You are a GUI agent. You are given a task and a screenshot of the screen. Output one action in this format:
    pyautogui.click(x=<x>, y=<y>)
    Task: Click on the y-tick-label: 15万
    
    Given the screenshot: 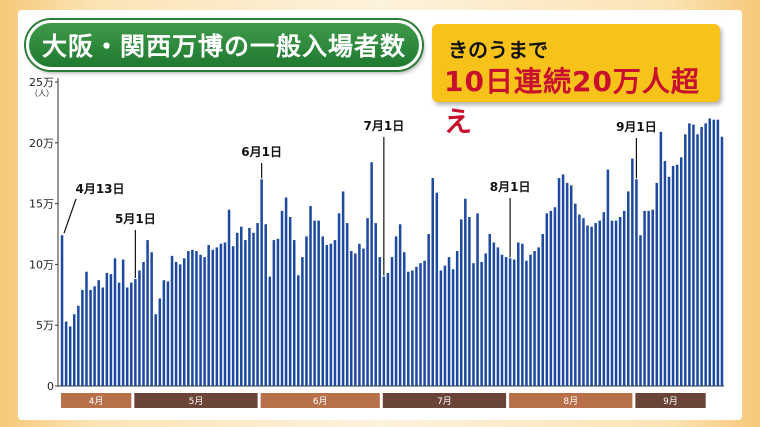 What is the action you would take?
    pyautogui.click(x=41, y=204)
    